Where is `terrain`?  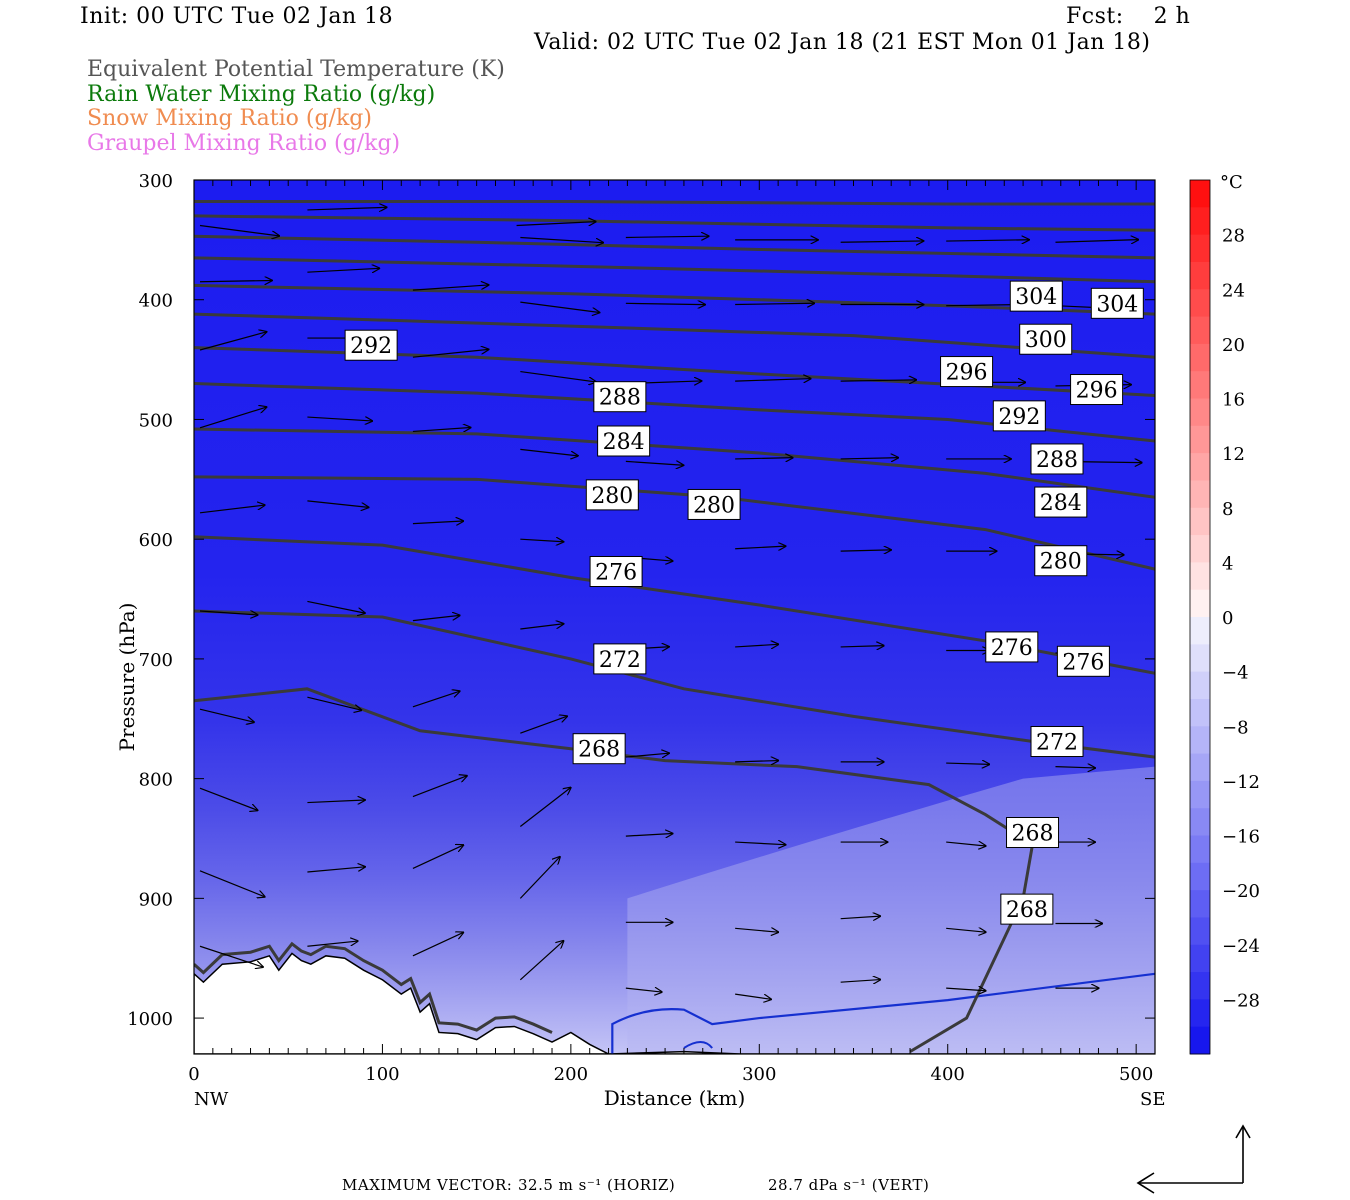 terrain is located at coordinates (674, 1003).